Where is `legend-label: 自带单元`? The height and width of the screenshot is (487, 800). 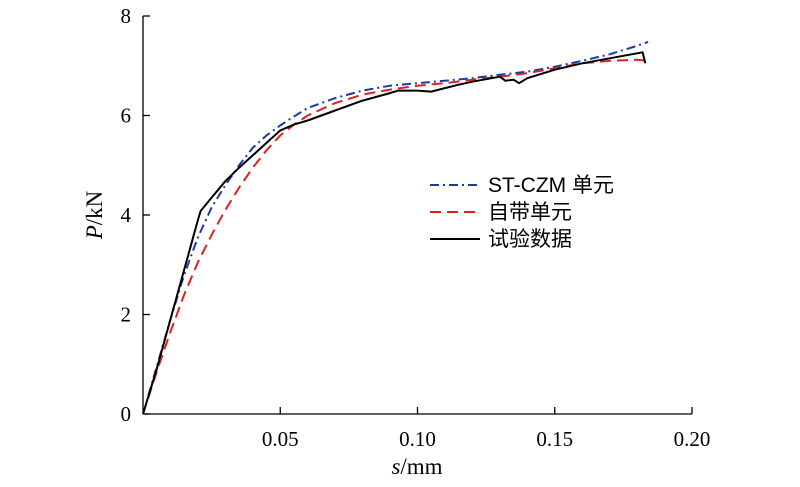
legend-label: 自带单元 is located at coordinates (530, 212).